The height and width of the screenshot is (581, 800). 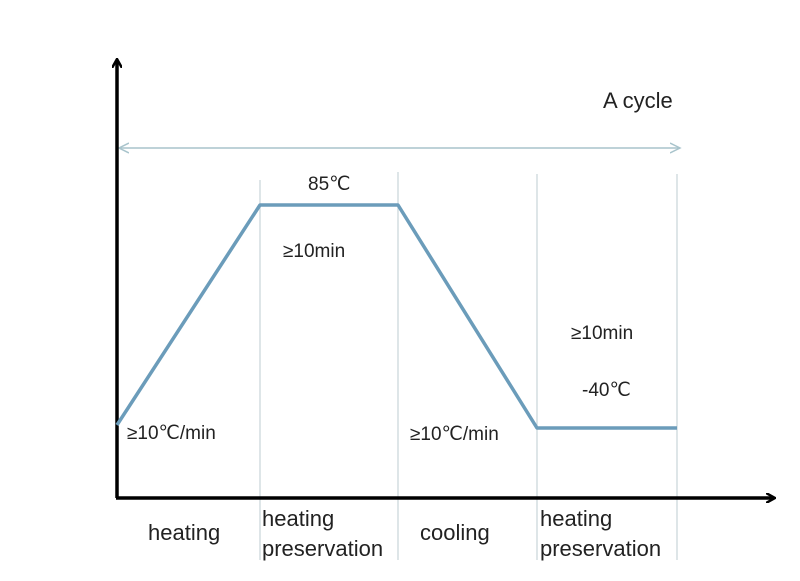 What do you see at coordinates (329, 184) in the screenshot?
I see `high-temp-label: 85℃` at bounding box center [329, 184].